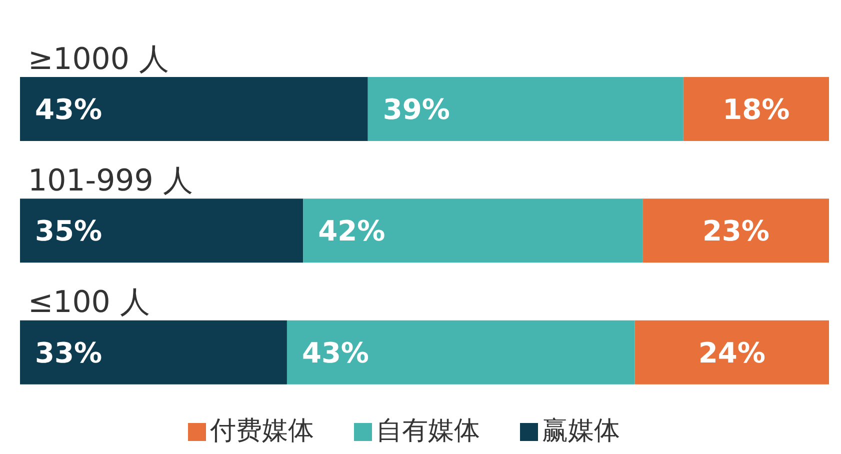  Describe the element at coordinates (99, 59) in the screenshot. I see `y-tick-label: ≥1000 人` at that location.